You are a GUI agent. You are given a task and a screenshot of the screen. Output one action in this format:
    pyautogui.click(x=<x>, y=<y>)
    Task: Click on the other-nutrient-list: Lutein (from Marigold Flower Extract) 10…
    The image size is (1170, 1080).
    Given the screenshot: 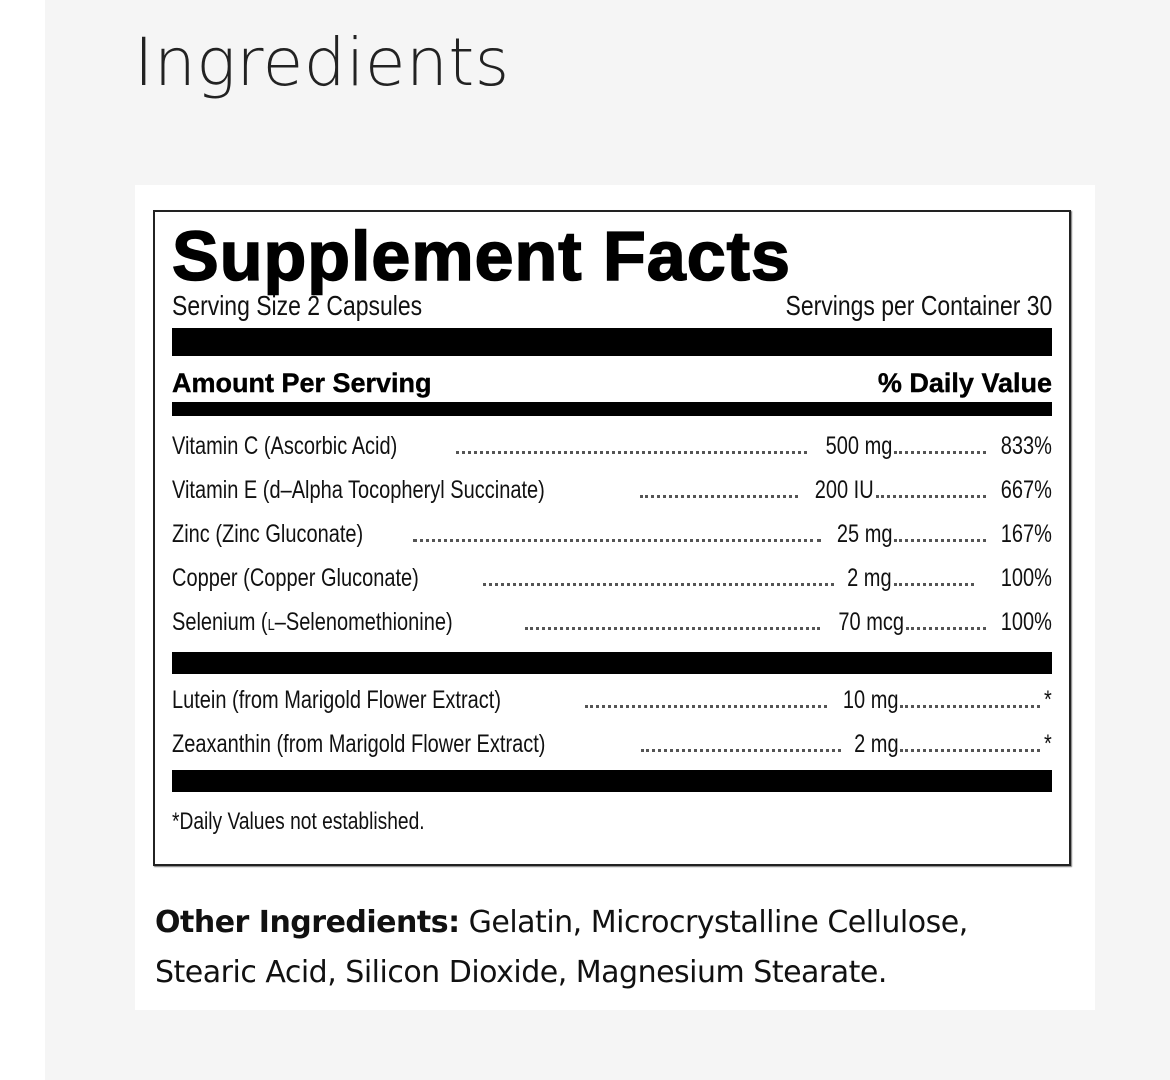 What is the action you would take?
    pyautogui.click(x=612, y=722)
    